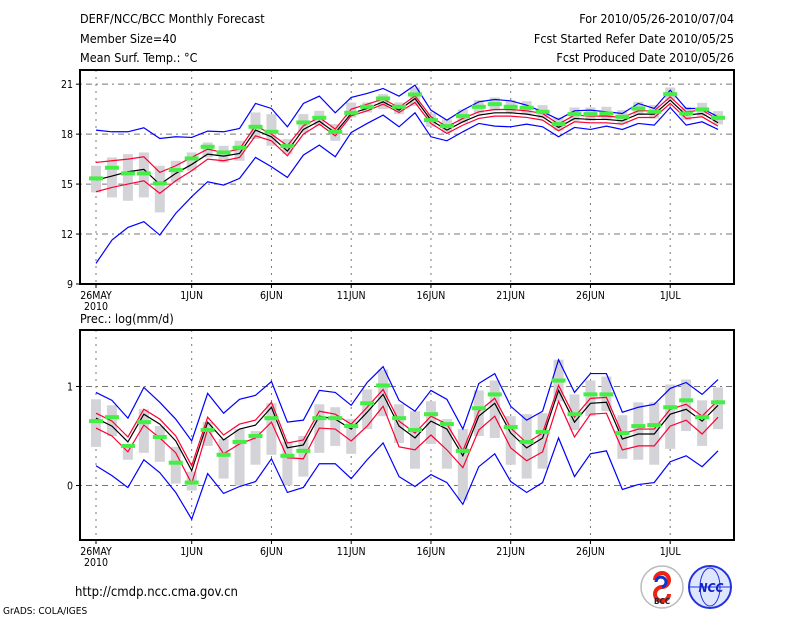  Describe the element at coordinates (662, 601) in the screenshot. I see `svg-text: BCC` at that location.